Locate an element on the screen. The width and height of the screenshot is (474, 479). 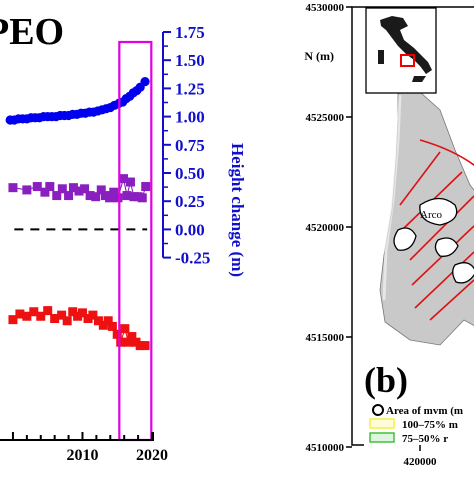
right-axis-tick-label: 0.75 is located at coordinates (190, 145).